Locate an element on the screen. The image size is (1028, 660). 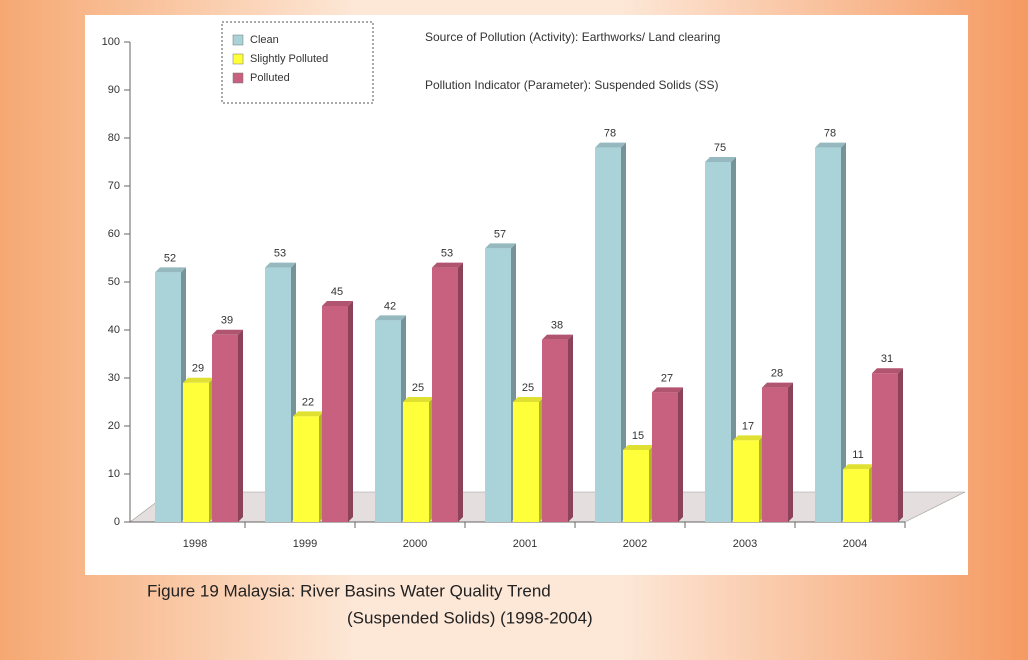
data-label: 75 is located at coordinates (720, 148).